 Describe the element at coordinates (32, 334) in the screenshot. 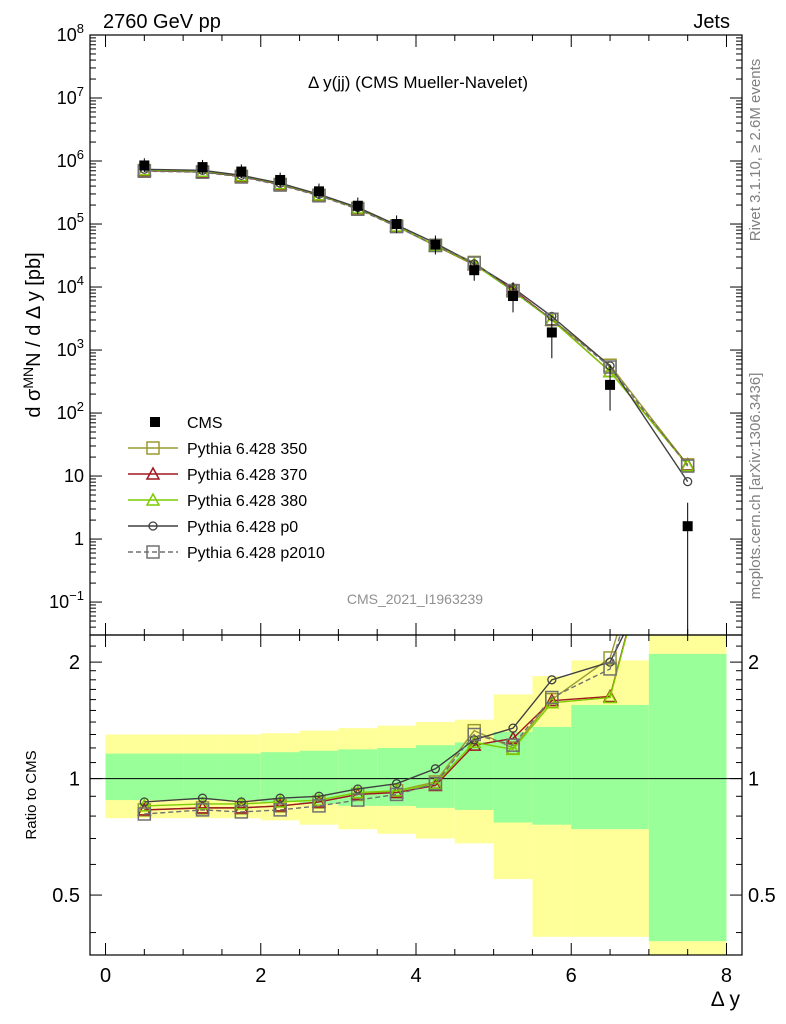

I see `y-axis-label: d σMNN / d Δ y [pb]` at that location.